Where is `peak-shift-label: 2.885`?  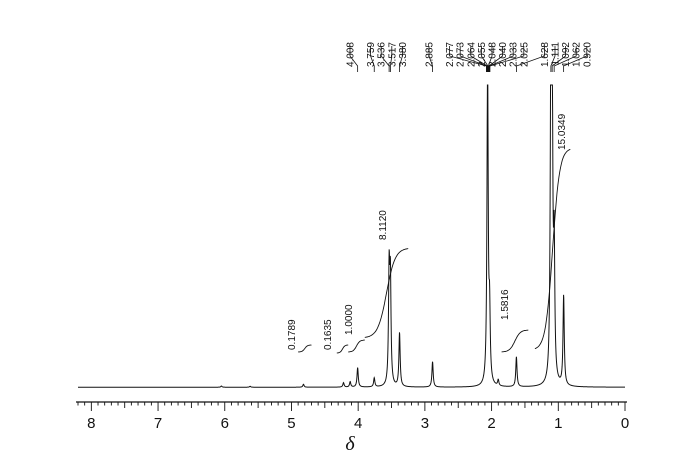 peak-shift-label: 2.885 is located at coordinates (430, 54).